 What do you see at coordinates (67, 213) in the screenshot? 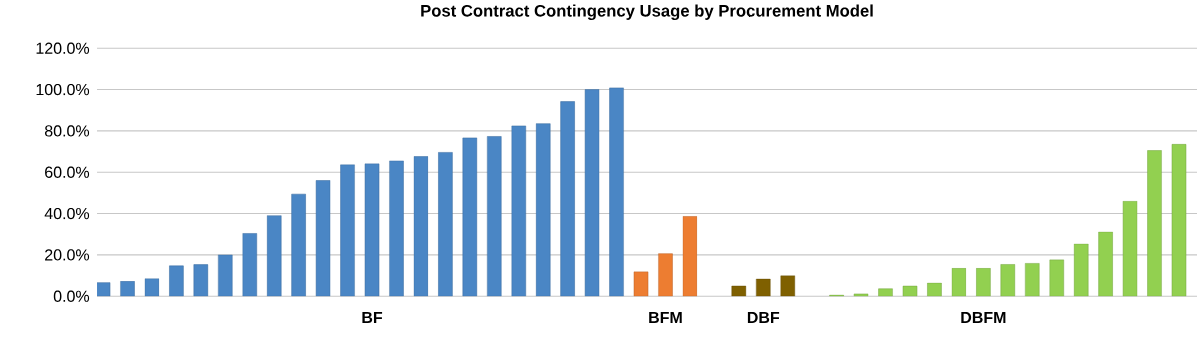
I see `y-tick-label: 40.0%` at bounding box center [67, 213].